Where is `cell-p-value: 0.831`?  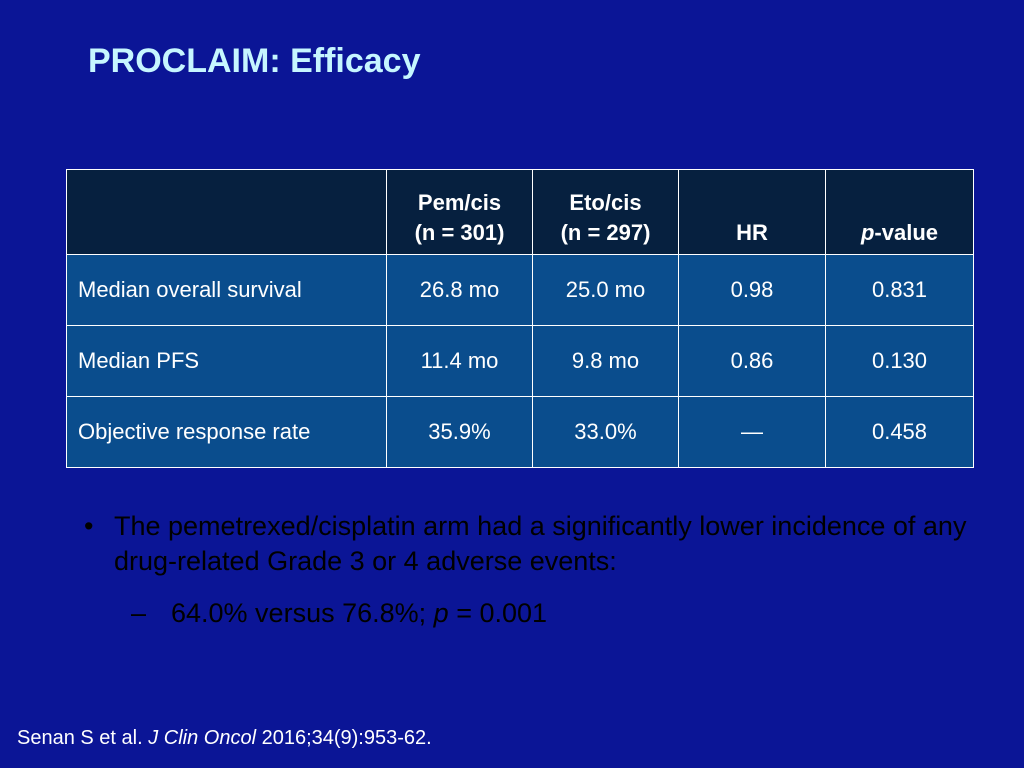
cell-p-value: 0.831 is located at coordinates (899, 290).